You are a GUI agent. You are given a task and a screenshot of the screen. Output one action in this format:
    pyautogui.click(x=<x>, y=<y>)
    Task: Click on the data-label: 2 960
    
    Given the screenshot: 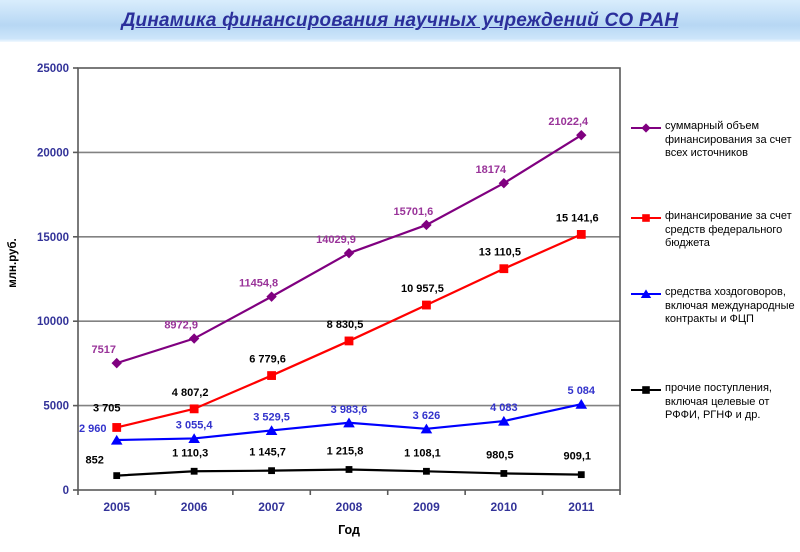 What is the action you would take?
    pyautogui.click(x=93, y=429)
    